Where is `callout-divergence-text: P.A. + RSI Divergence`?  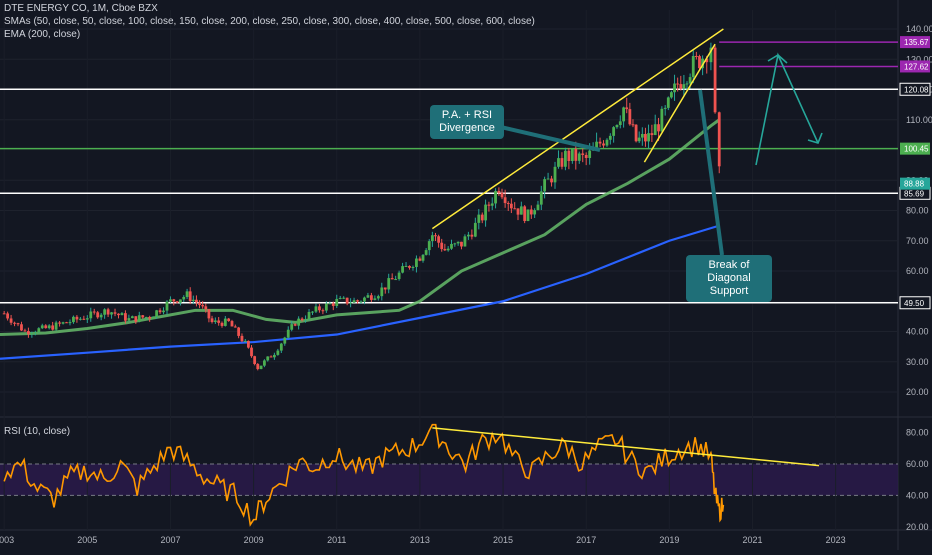
callout-divergence-text: P.A. + RSI Divergence is located at coordinates (467, 121).